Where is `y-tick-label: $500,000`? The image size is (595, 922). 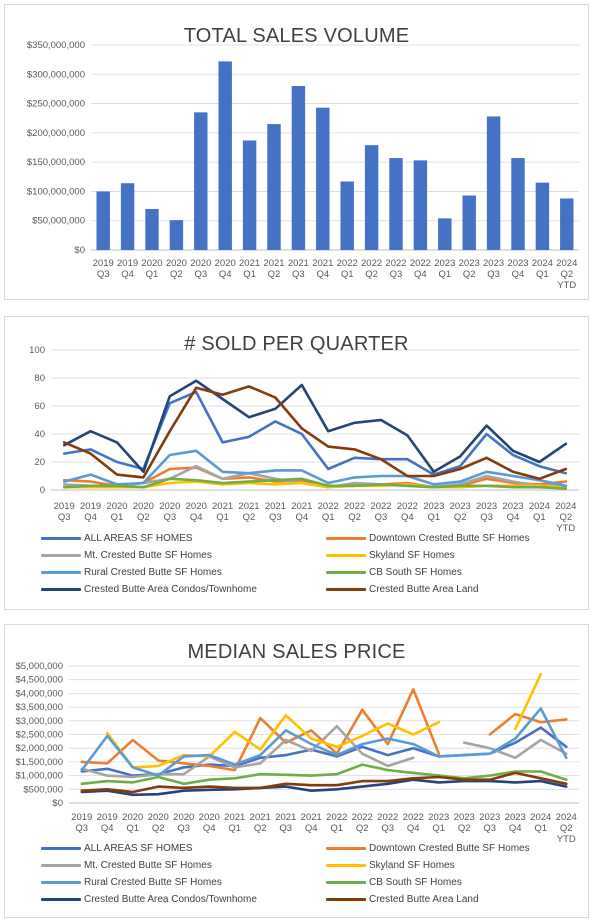
y-tick-label: $500,000 is located at coordinates (43, 789).